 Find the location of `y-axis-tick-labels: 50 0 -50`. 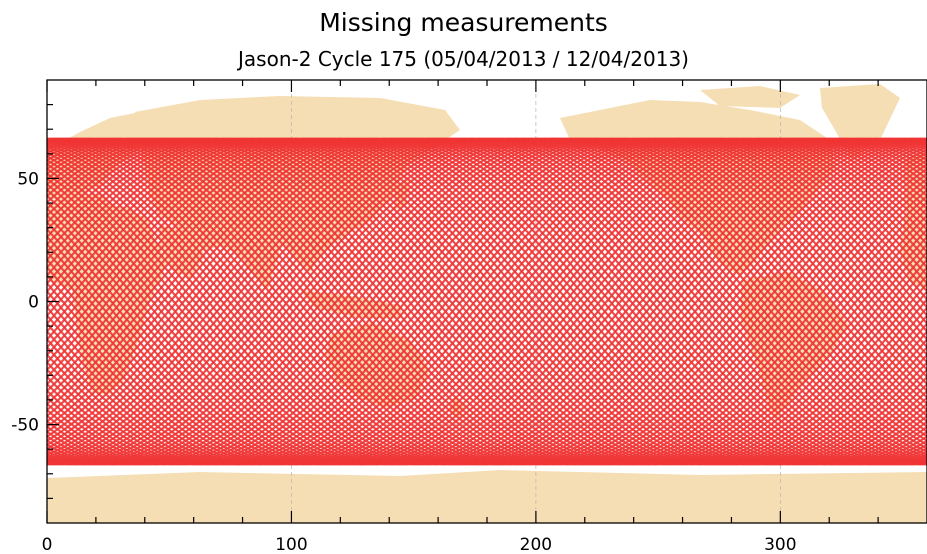

y-axis-tick-labels: 50 0 -50 is located at coordinates (25, 302).